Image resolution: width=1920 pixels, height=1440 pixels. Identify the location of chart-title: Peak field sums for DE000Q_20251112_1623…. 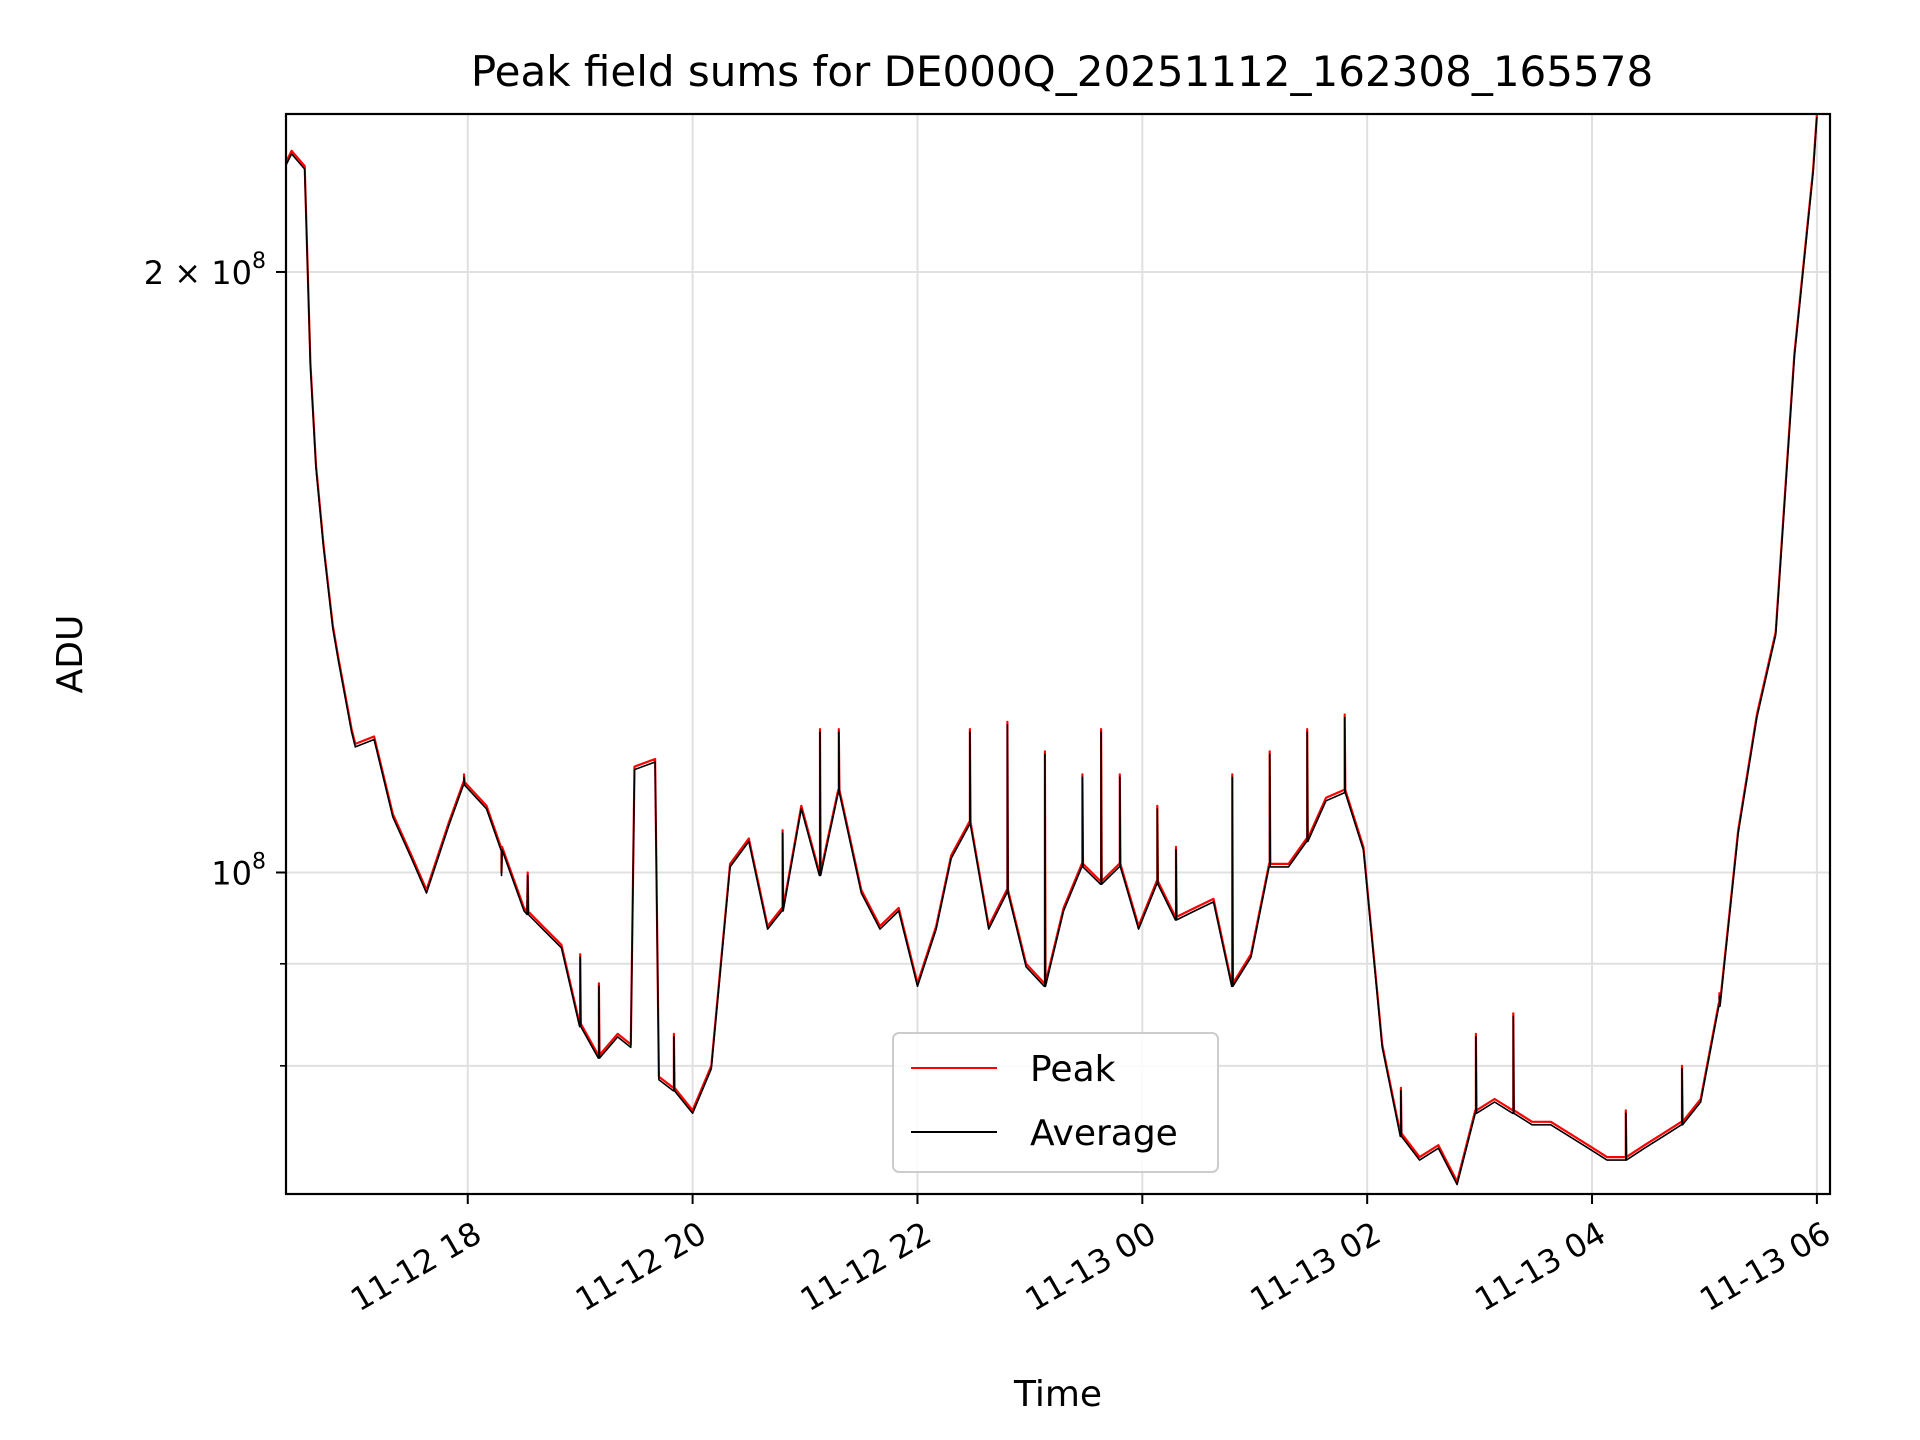
(1062, 71).